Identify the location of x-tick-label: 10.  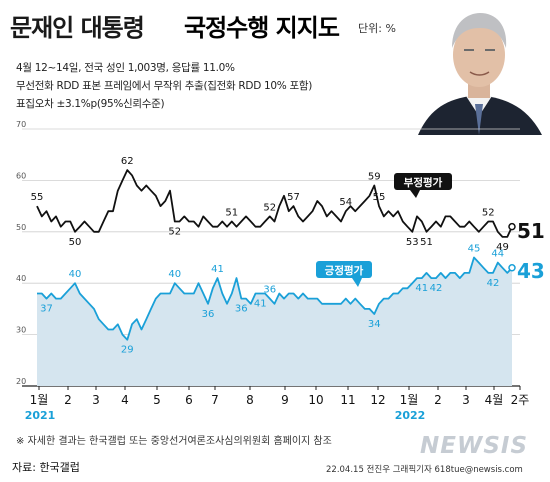
(315, 400).